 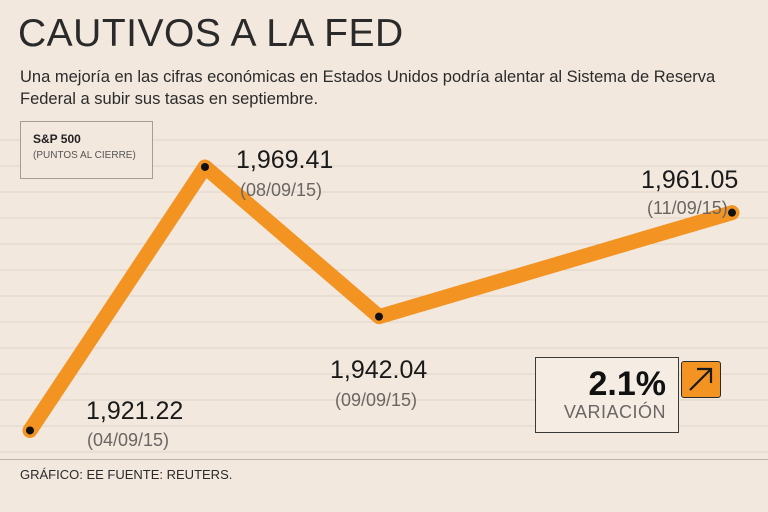 I want to click on legend-box: S&P 500 (PUNTOS AL CIERRE), so click(x=86, y=150).